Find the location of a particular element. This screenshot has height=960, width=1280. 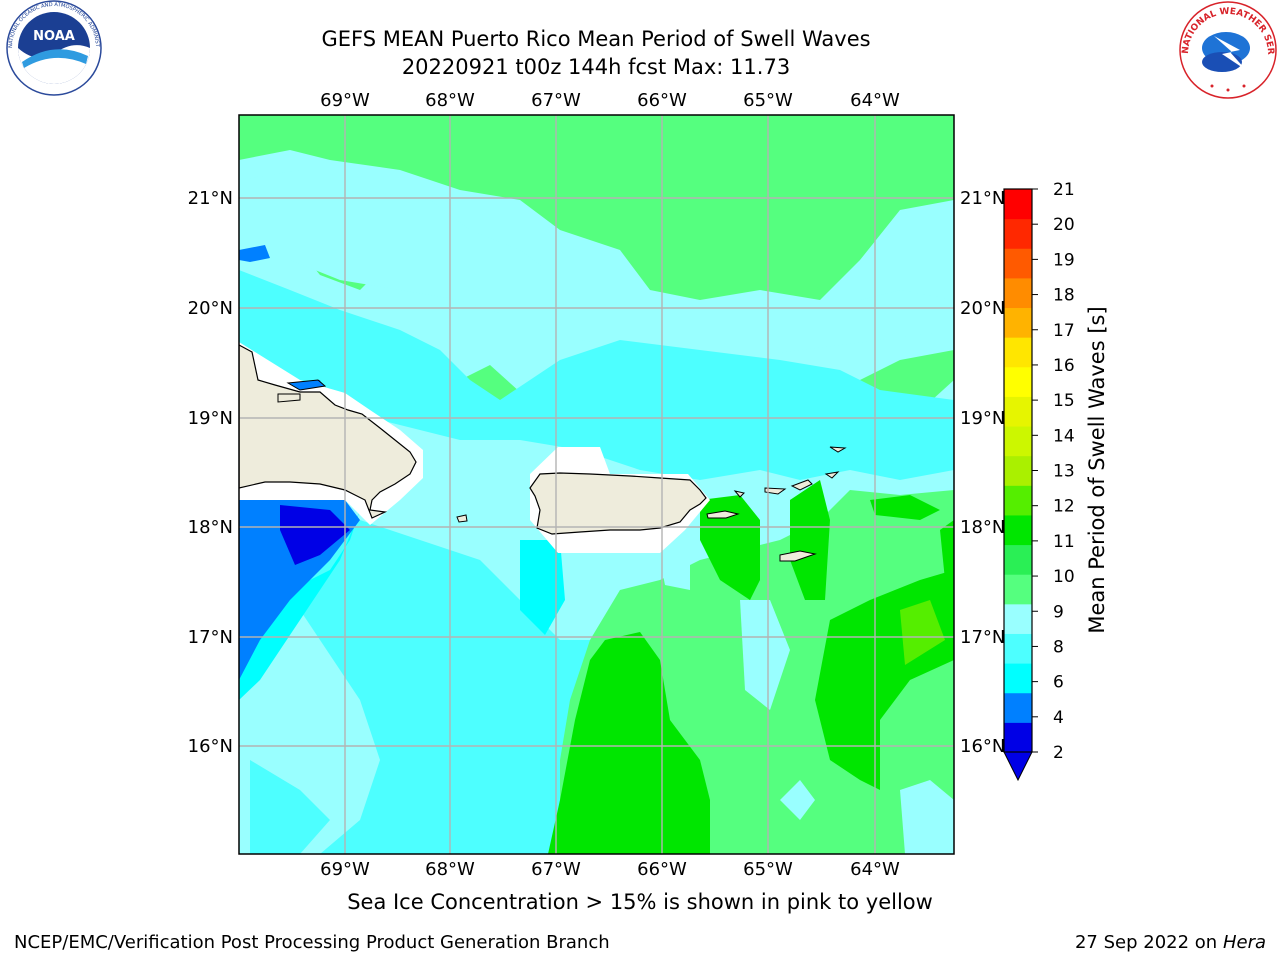

colorbar-tick-label: 20 is located at coordinates (1064, 225).